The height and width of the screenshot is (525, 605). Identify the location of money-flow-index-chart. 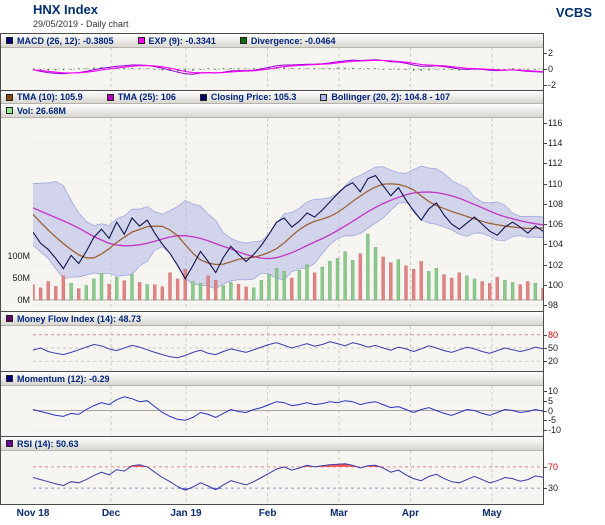
(288, 348).